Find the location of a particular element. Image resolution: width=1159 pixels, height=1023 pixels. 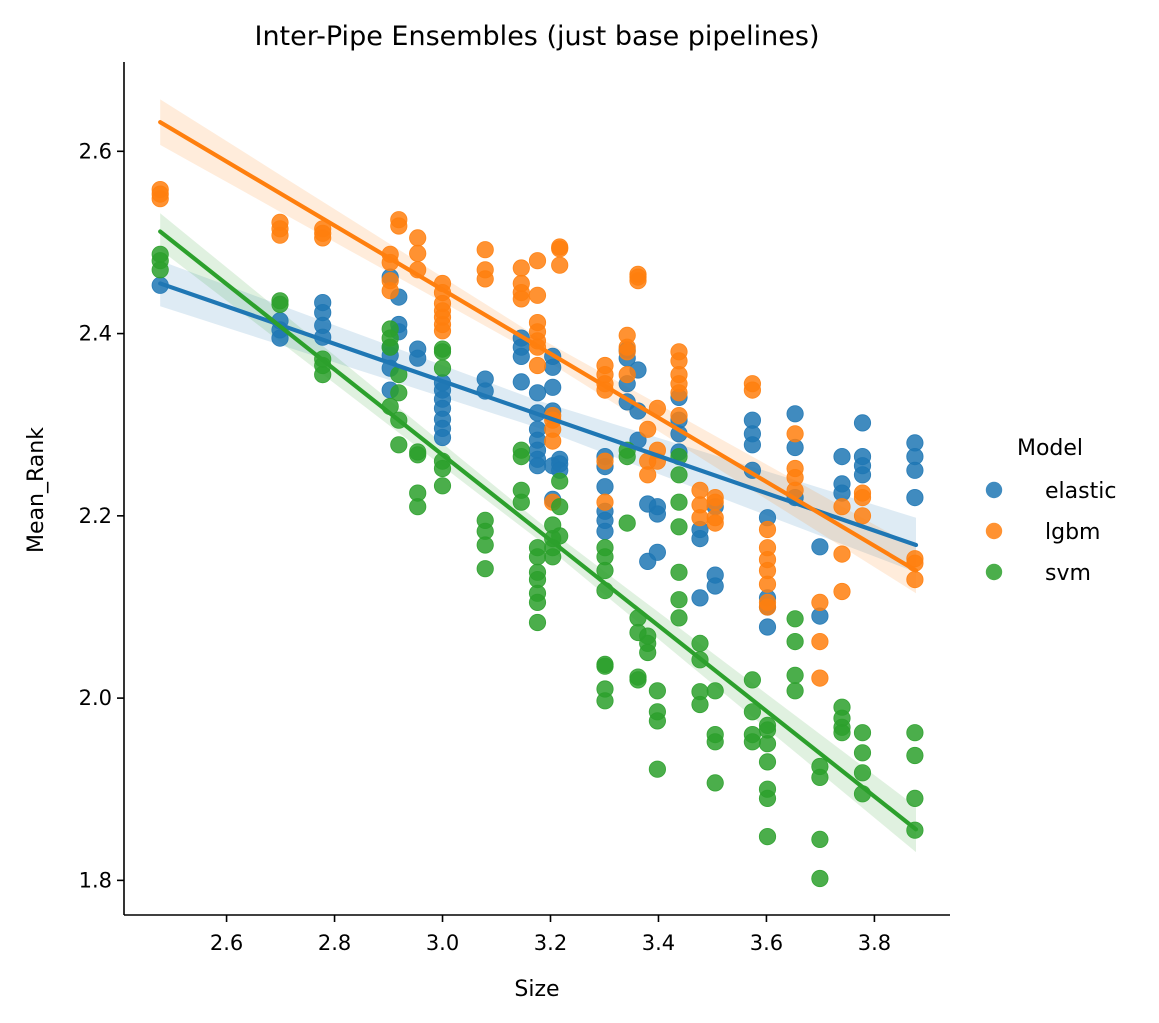

x-tick-label: 2.6 is located at coordinates (226, 943).